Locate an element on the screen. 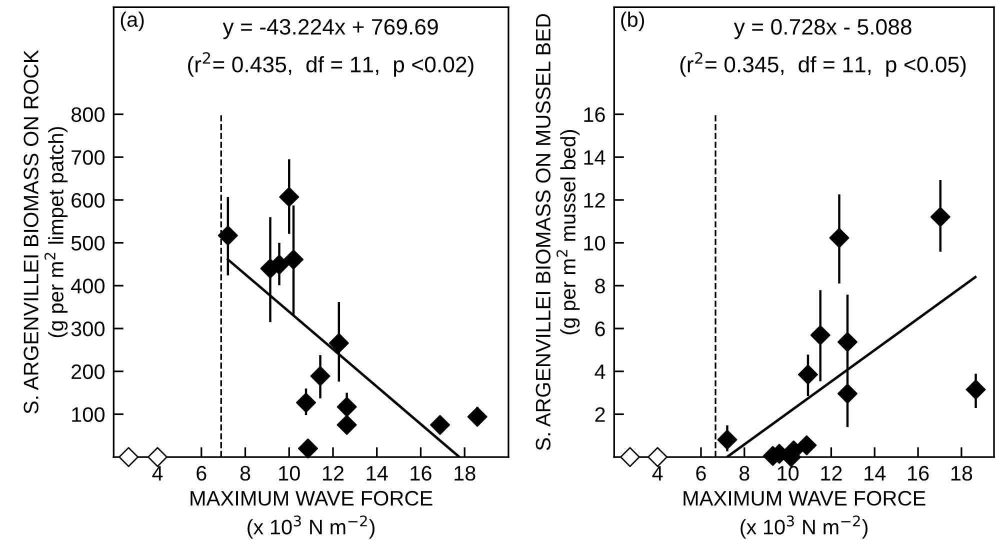 This screenshot has height=550, width=997. y-tick-label: 2 is located at coordinates (600, 414).